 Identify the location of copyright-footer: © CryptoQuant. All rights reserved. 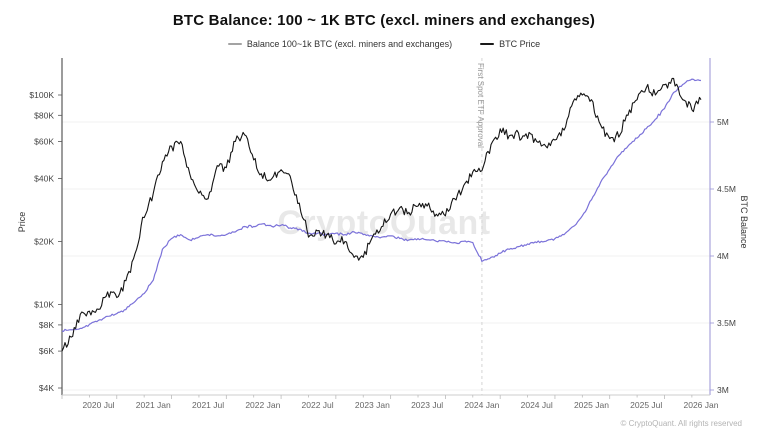
(681, 423).